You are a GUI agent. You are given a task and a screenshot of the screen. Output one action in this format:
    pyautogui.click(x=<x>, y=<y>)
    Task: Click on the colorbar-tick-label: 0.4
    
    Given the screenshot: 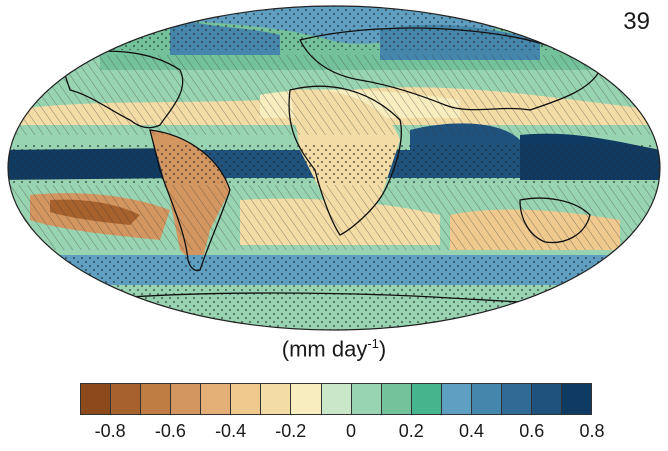 What is the action you would take?
    pyautogui.click(x=472, y=431)
    